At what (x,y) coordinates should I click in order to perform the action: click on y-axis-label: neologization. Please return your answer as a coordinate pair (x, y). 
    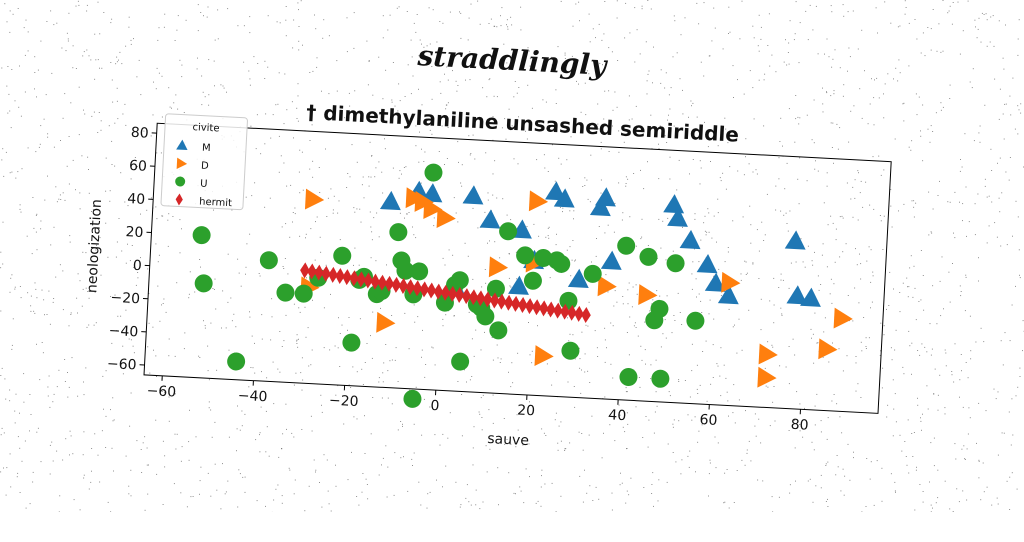
    Looking at the image, I should click on (94, 246).